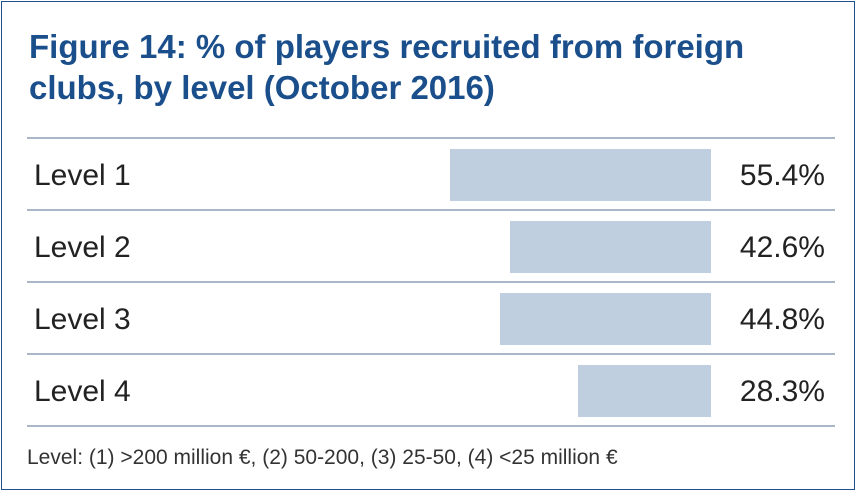  Describe the element at coordinates (431, 246) in the screenshot. I see `table-row: Level 2 42.6%` at that location.